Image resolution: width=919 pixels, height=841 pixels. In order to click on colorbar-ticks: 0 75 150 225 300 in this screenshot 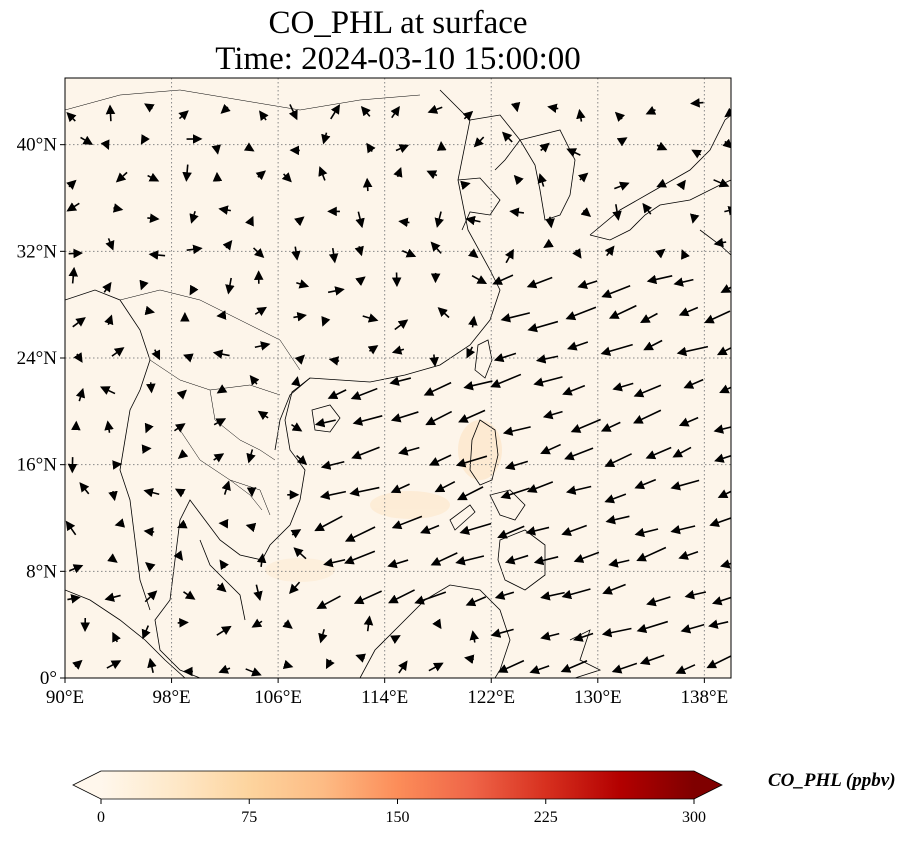, I will do `click(401, 812)`.